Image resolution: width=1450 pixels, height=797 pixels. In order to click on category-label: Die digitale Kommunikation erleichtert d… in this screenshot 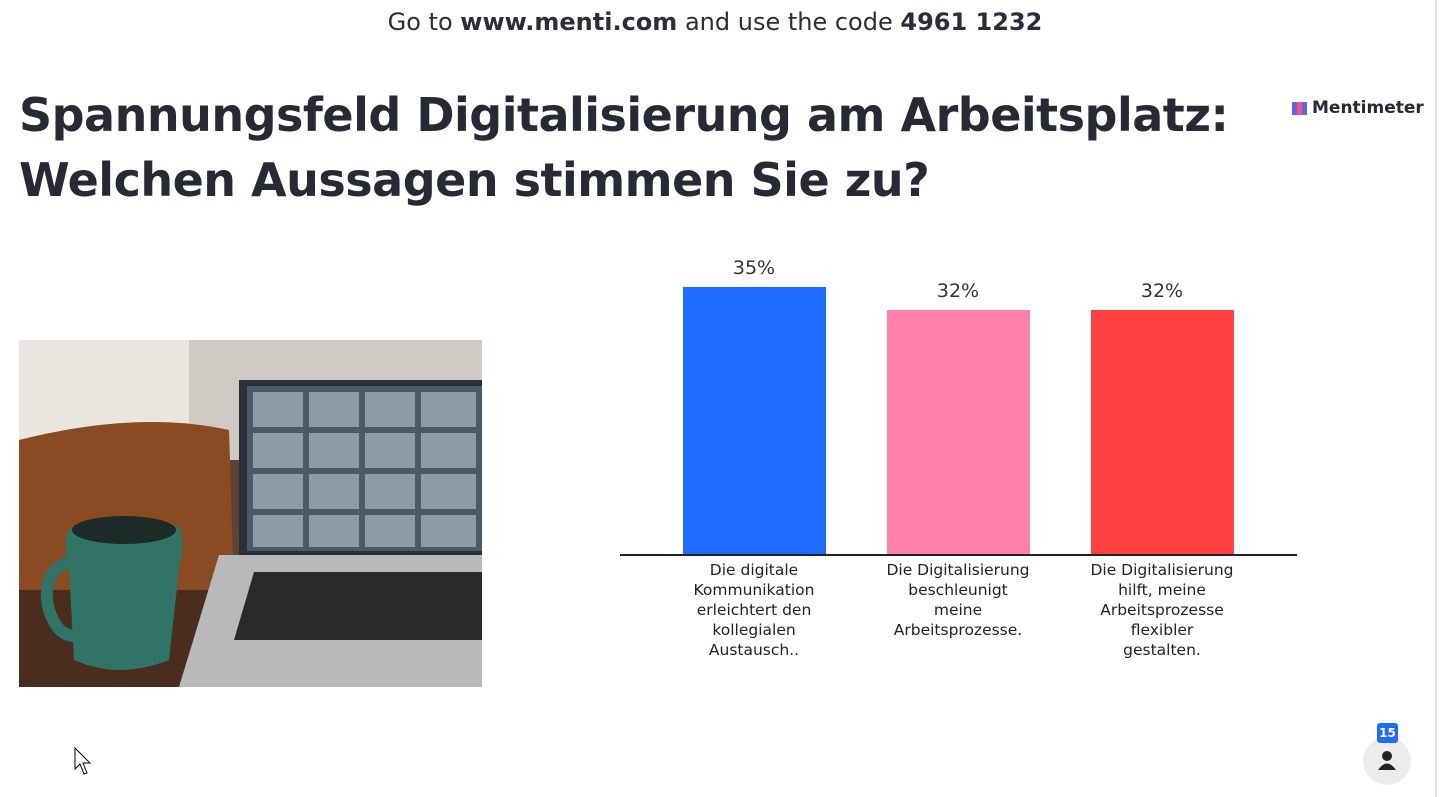, I will do `click(754, 610)`.